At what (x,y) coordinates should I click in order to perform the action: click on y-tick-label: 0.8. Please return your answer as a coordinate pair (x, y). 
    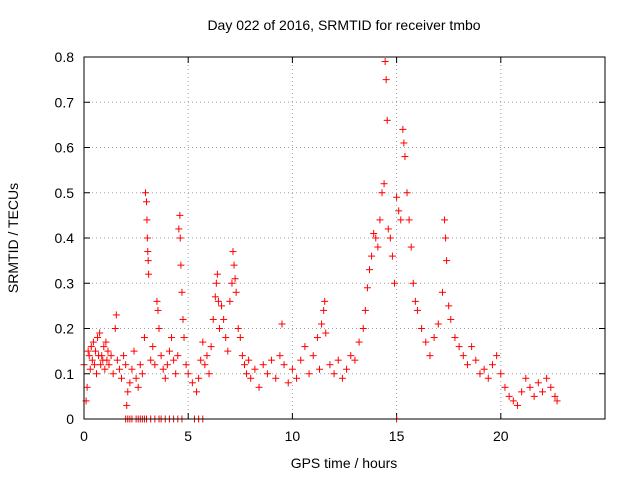
    Looking at the image, I should click on (65, 57).